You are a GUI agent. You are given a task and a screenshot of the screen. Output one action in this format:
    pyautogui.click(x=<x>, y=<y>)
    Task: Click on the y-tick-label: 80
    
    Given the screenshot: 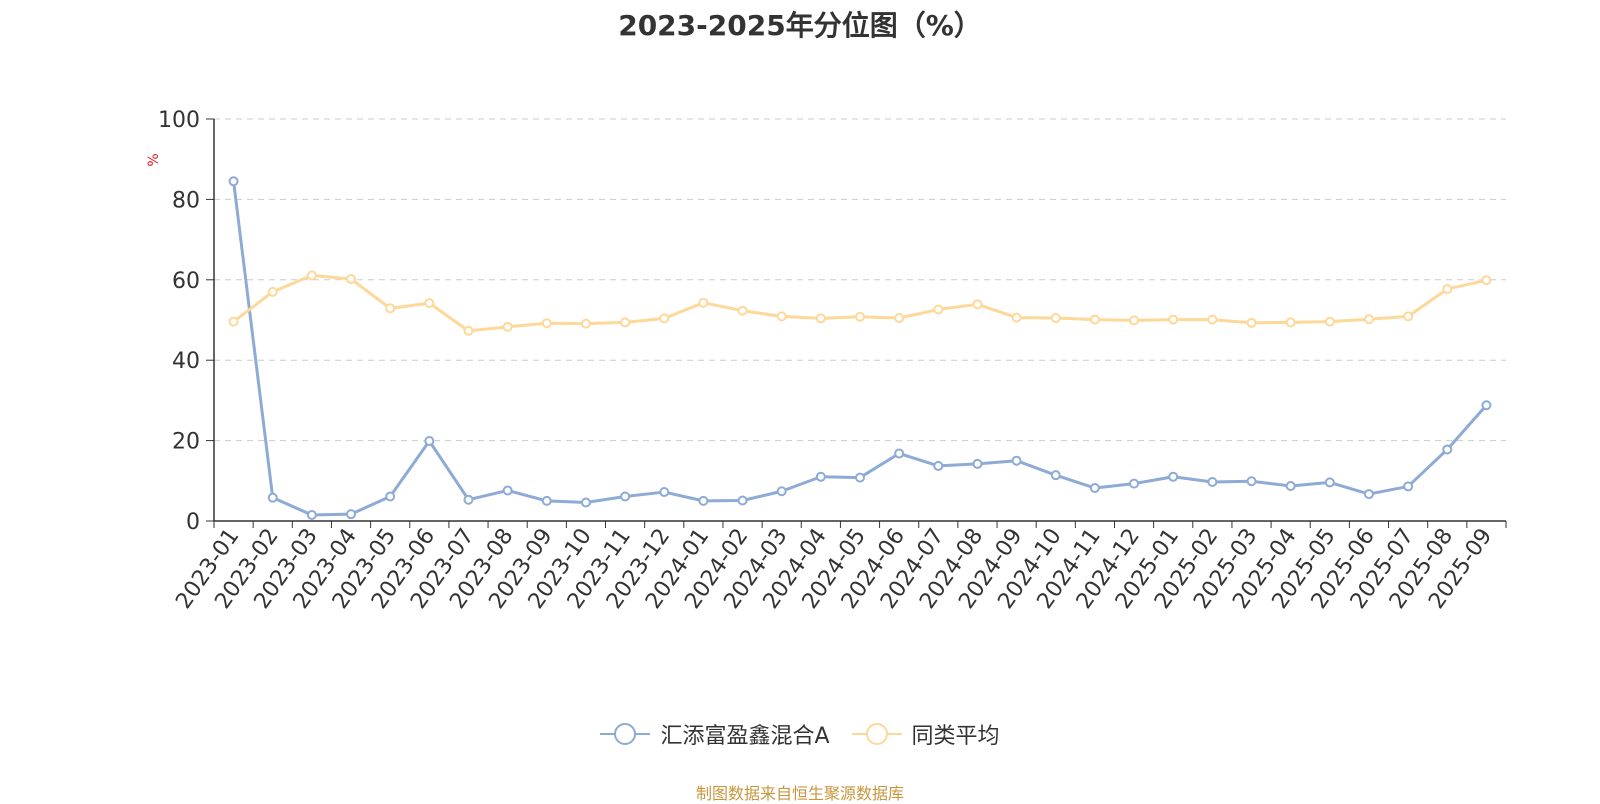 What is the action you would take?
    pyautogui.click(x=186, y=200)
    